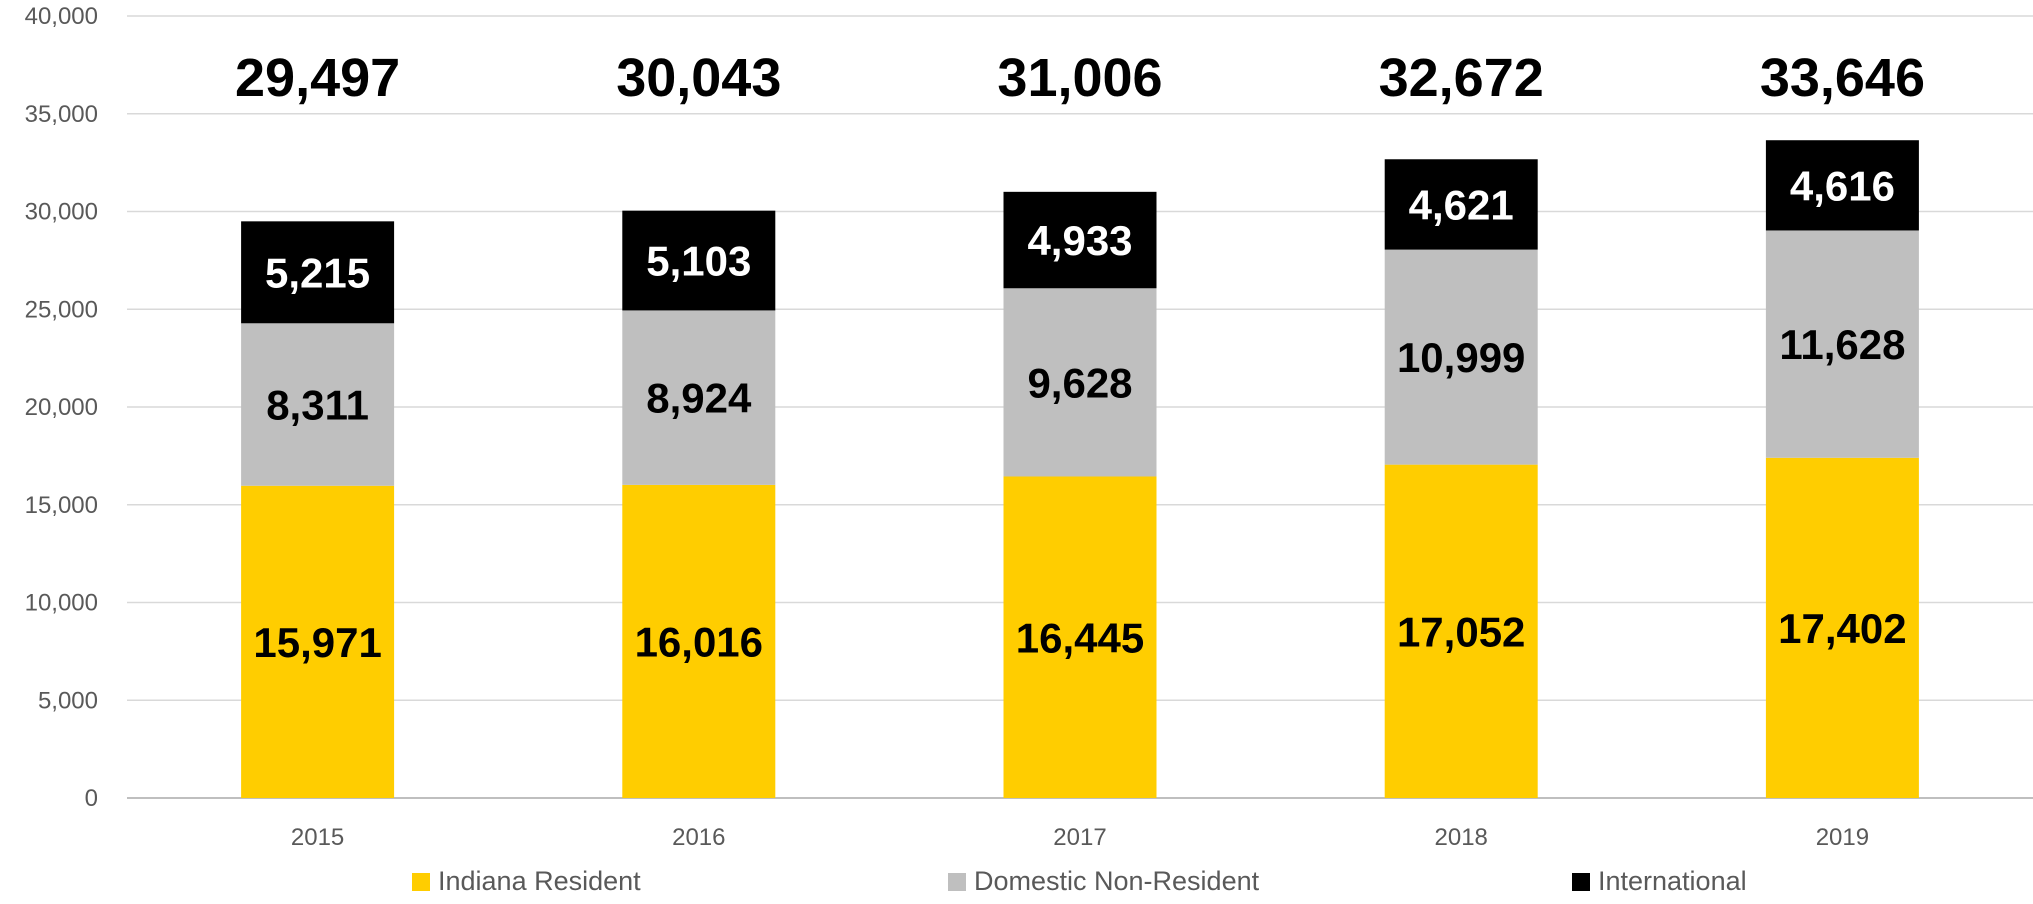 Image resolution: width=2033 pixels, height=904 pixels. What do you see at coordinates (1079, 837) in the screenshot?
I see `x-tick-label: 2017` at bounding box center [1079, 837].